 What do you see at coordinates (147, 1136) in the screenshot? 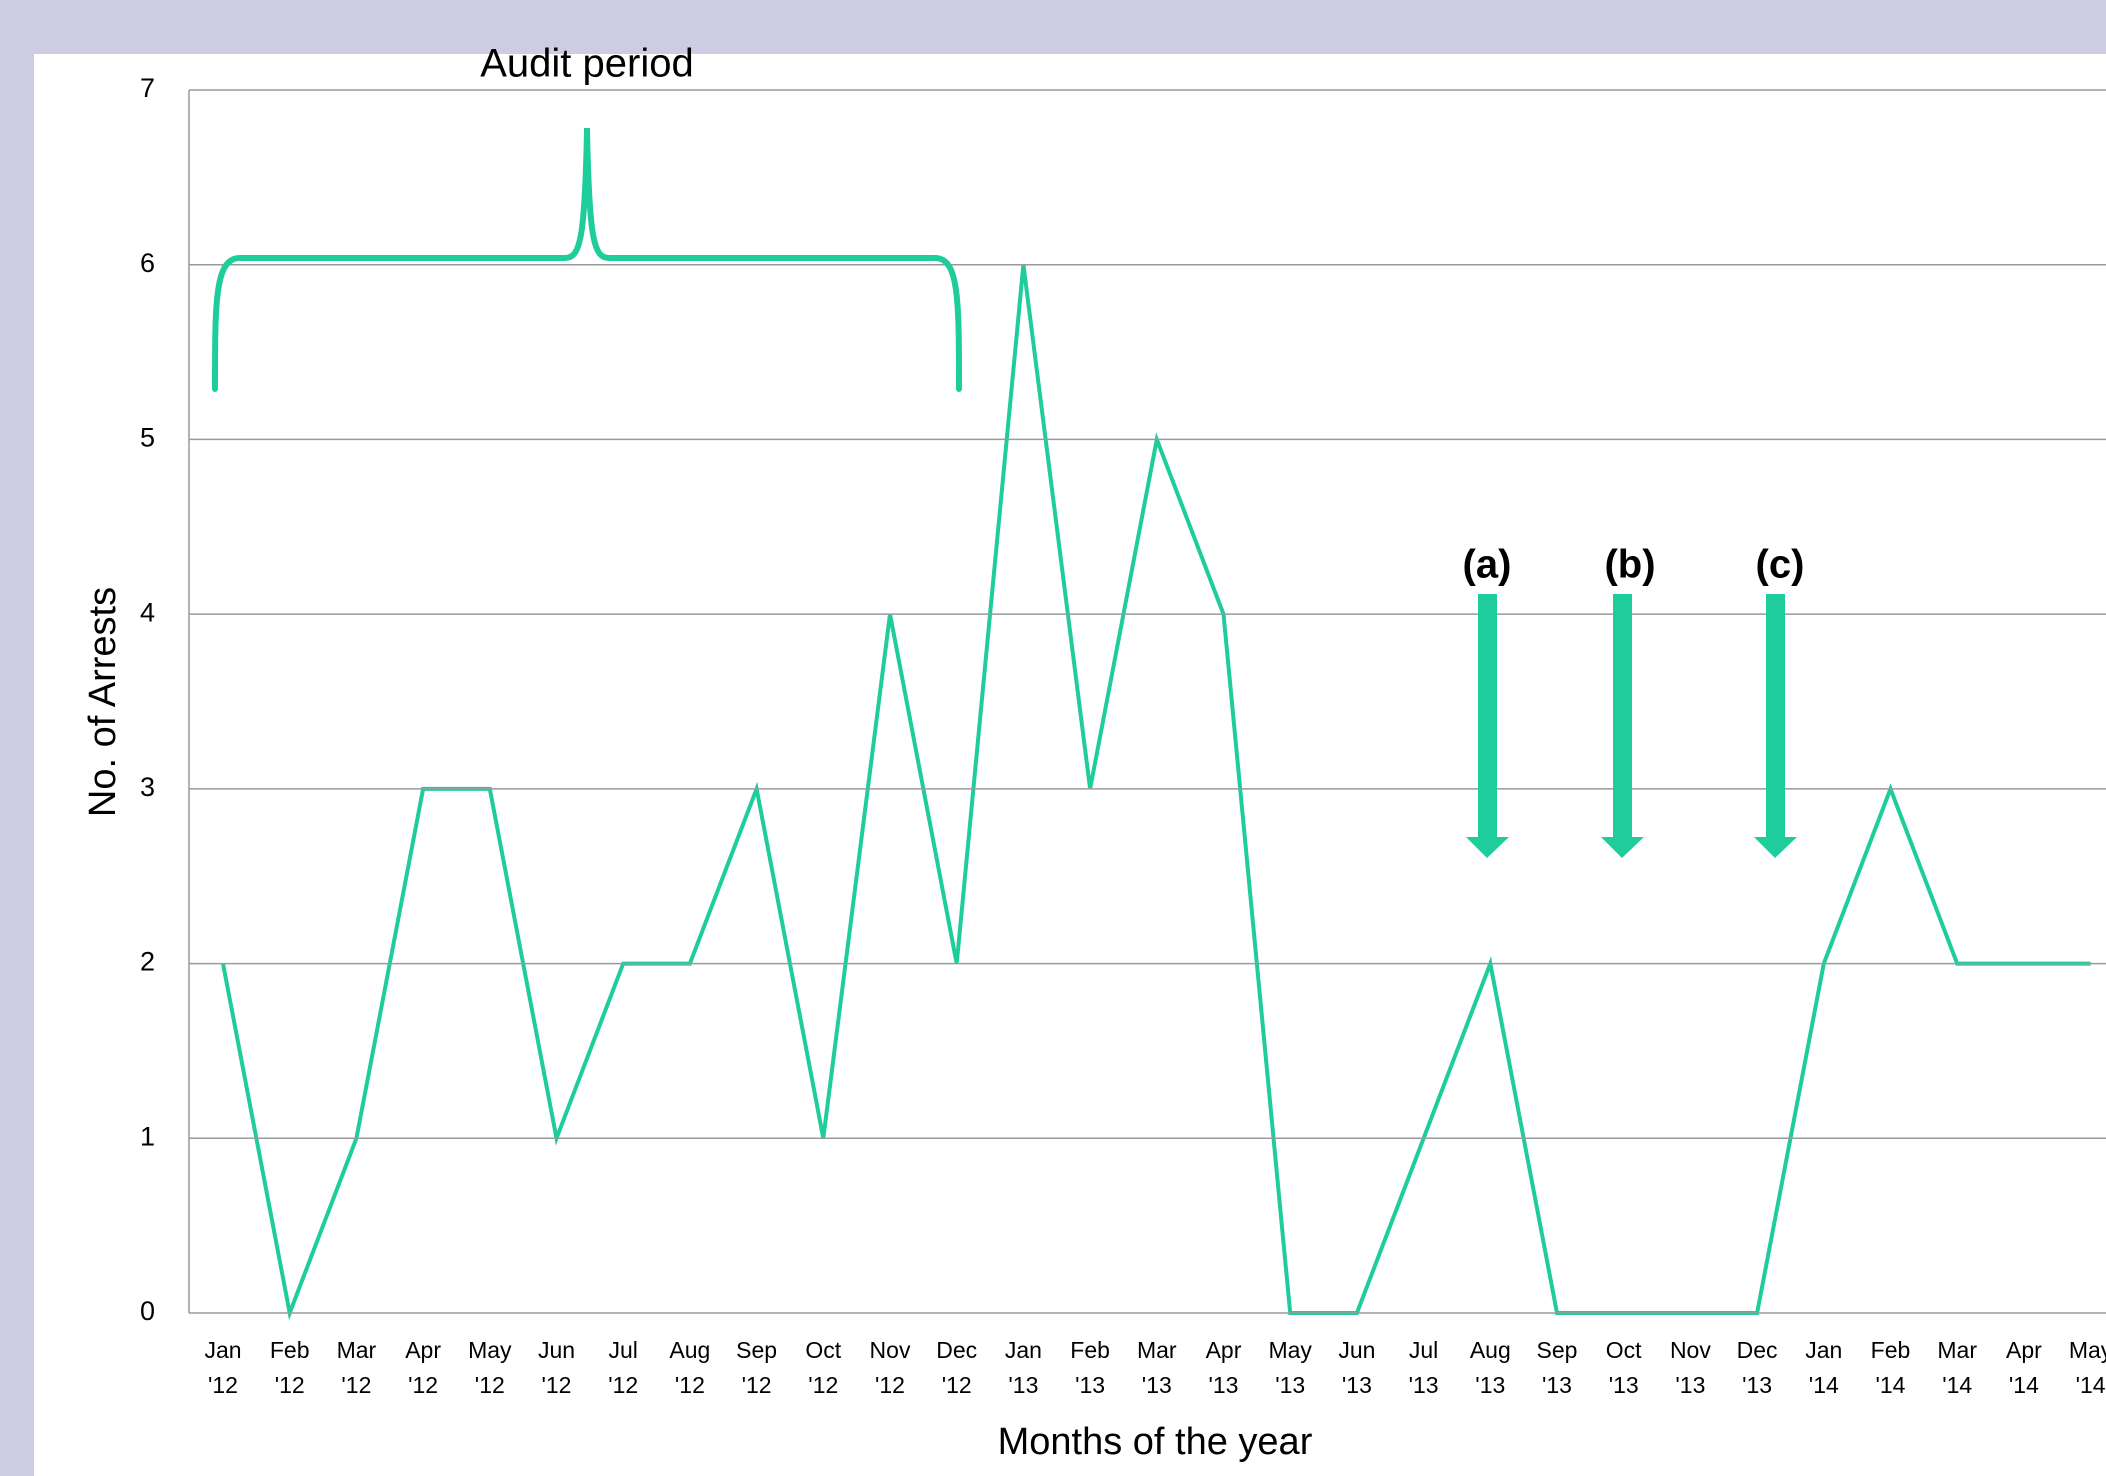
I see `y-tick-label: 1` at bounding box center [147, 1136].